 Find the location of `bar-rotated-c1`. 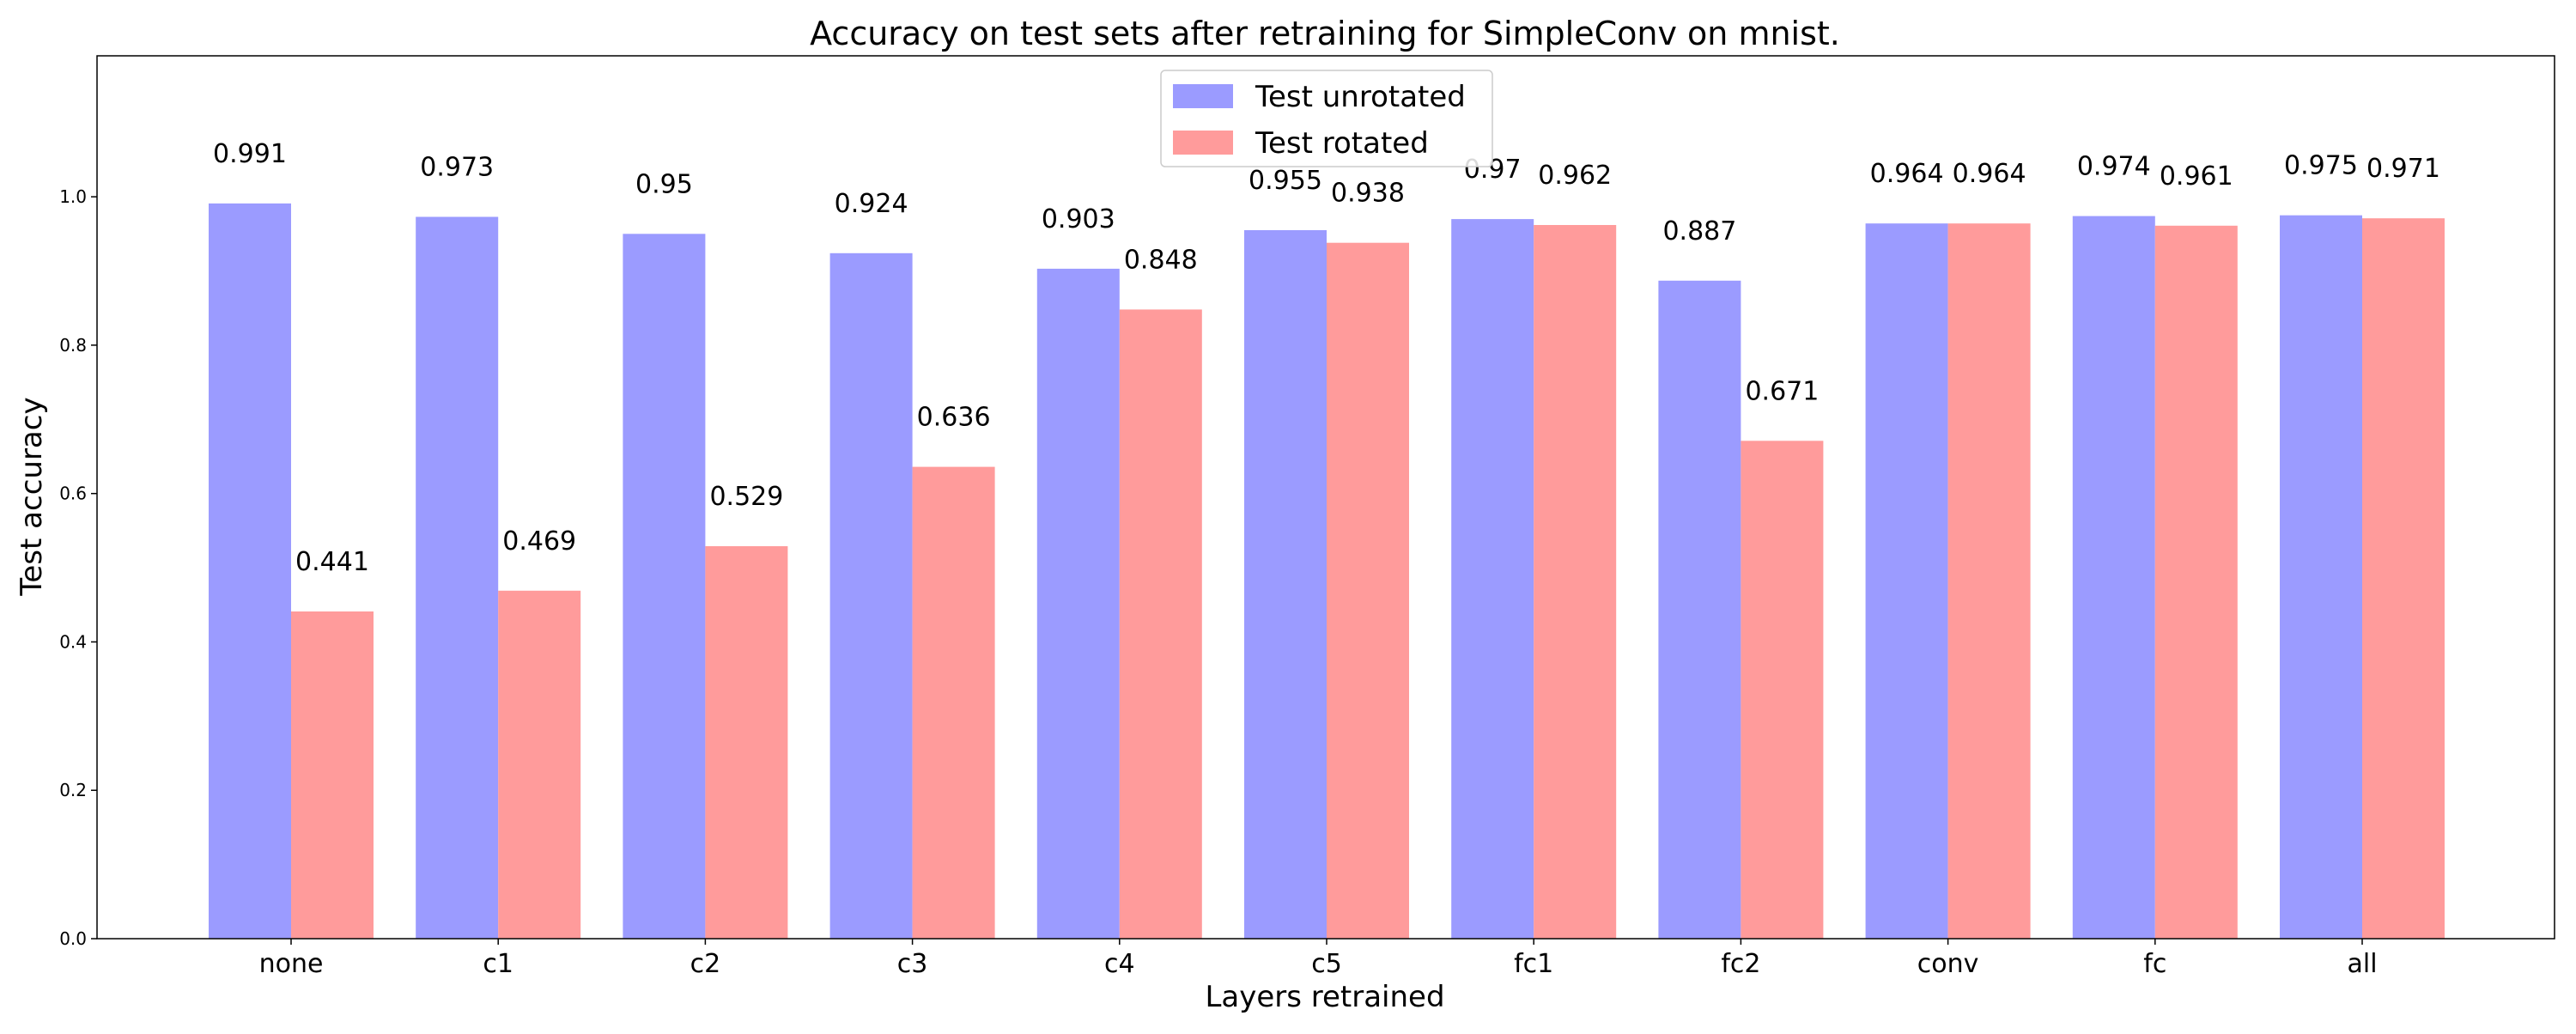

bar-rotated-c1 is located at coordinates (539, 764).